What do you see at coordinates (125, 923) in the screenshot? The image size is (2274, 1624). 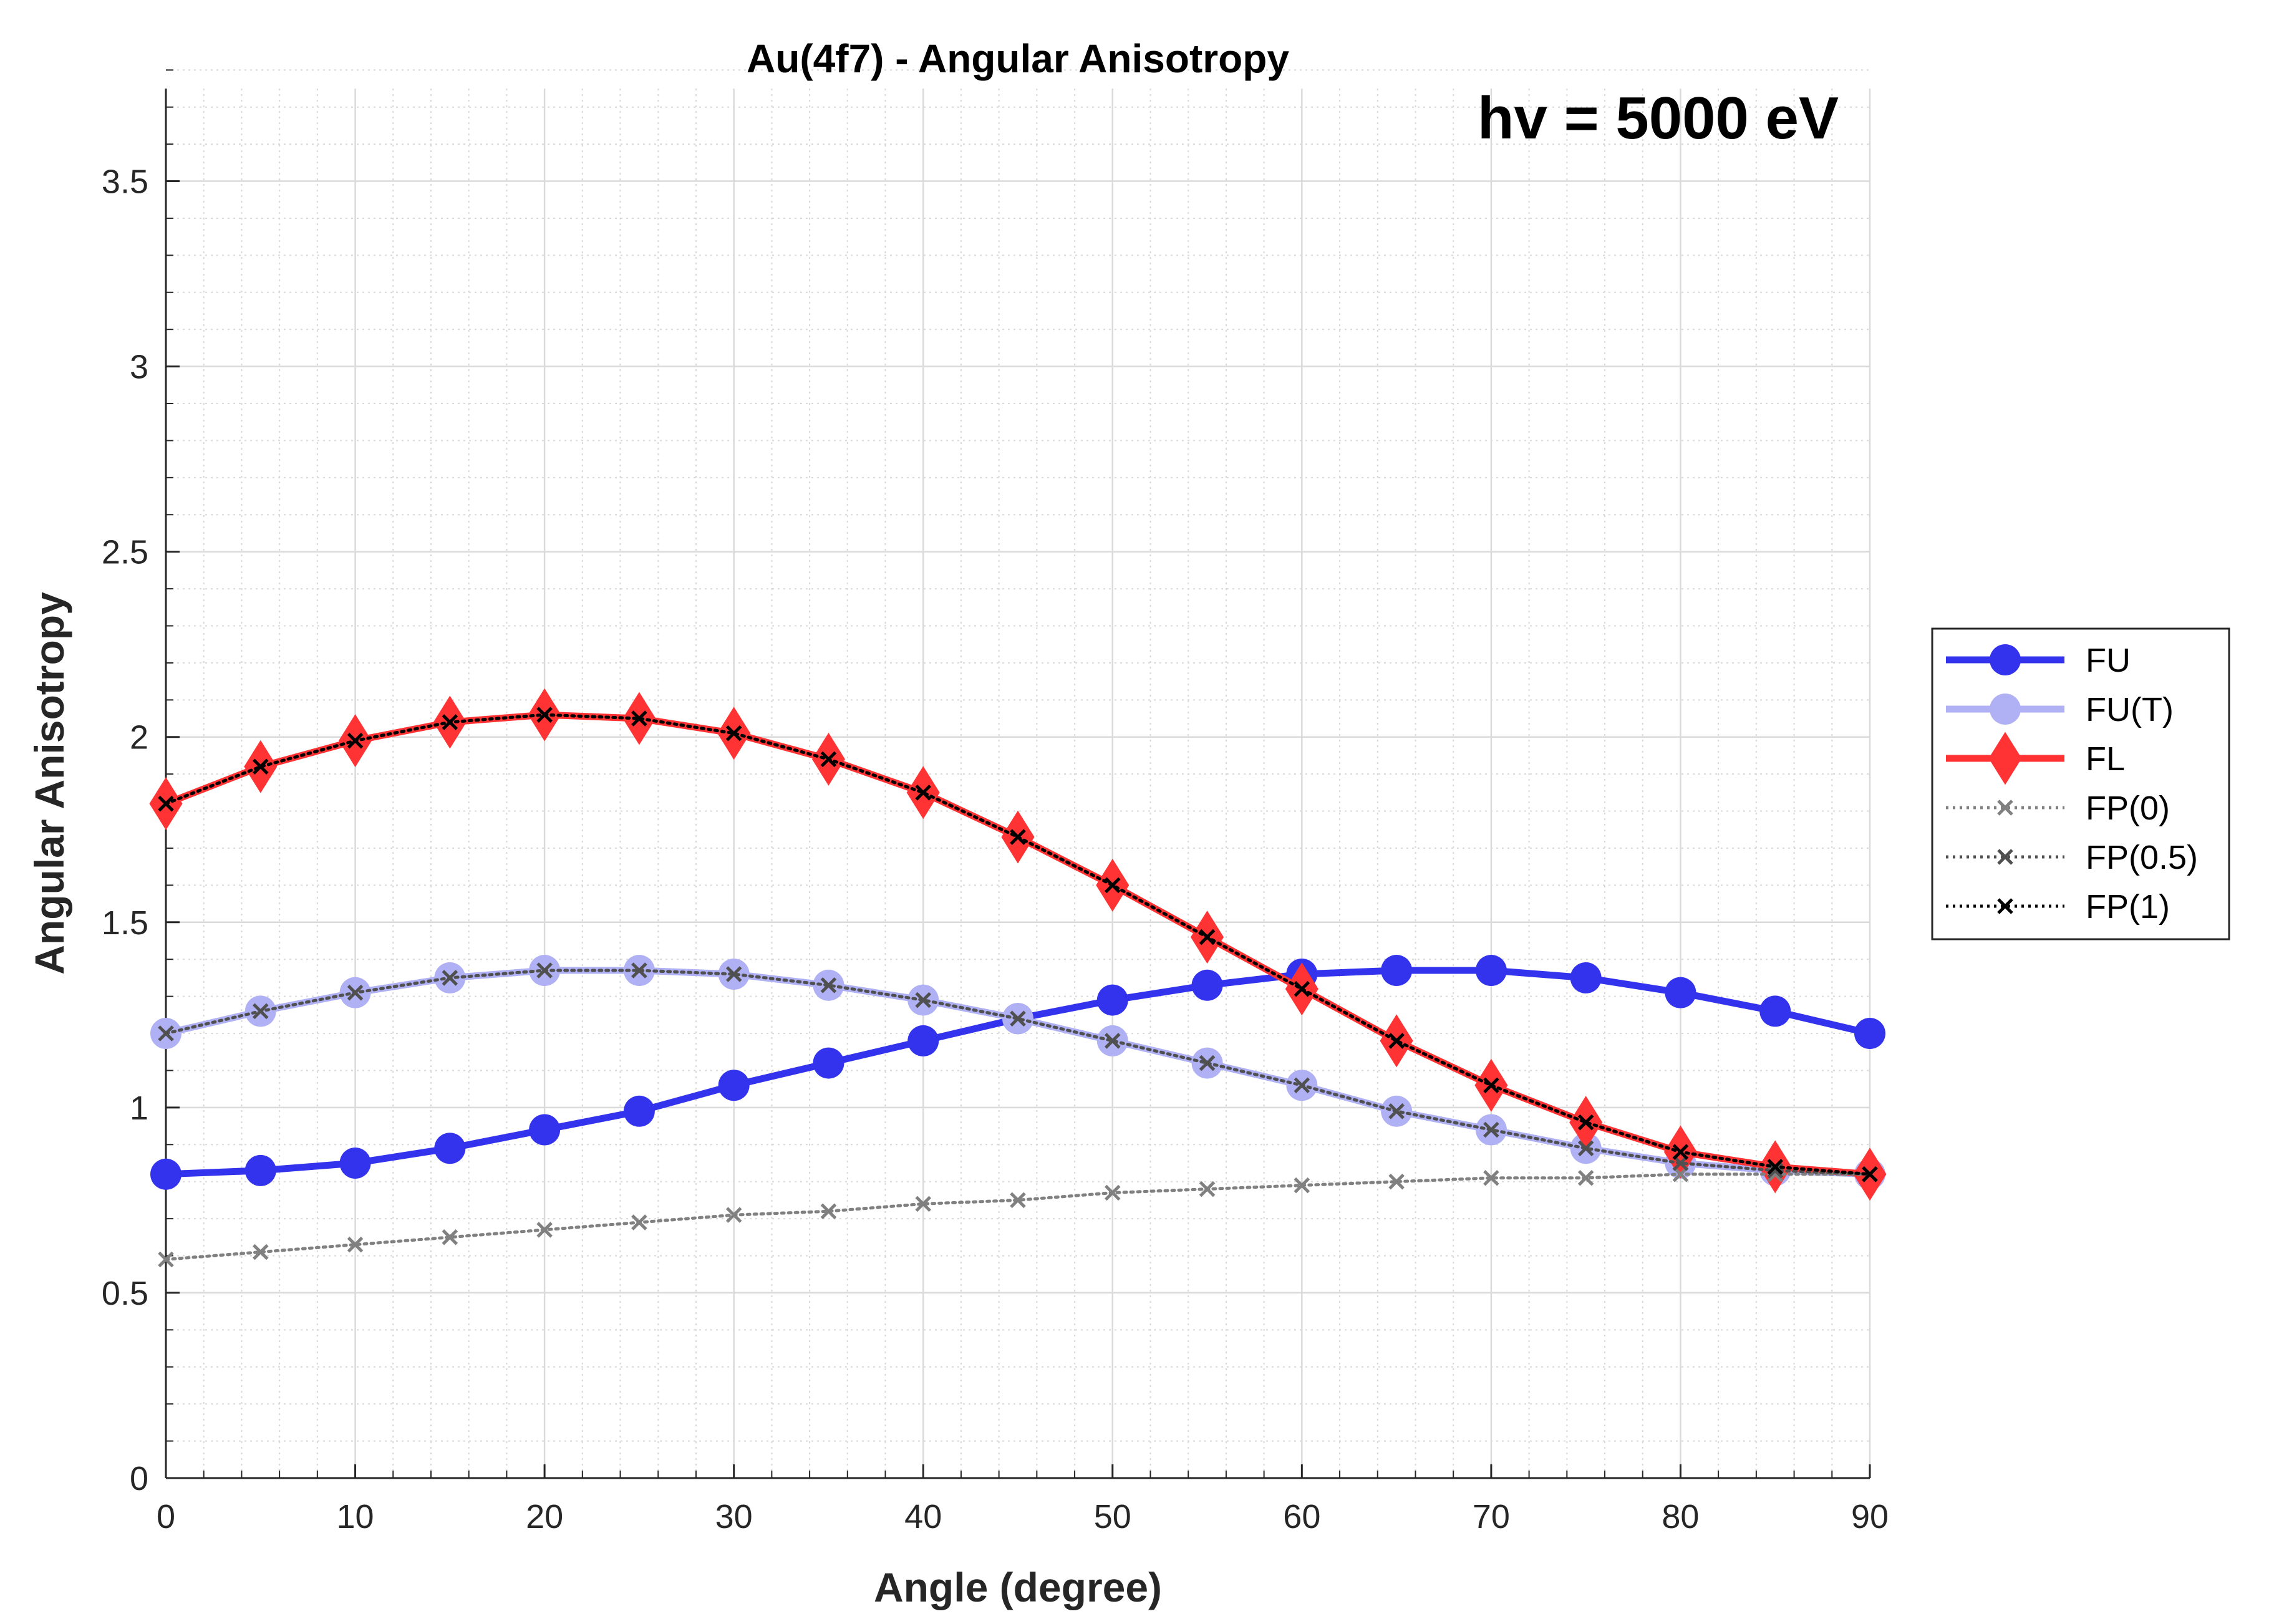 I see `y-tick-label: 1.5` at bounding box center [125, 923].